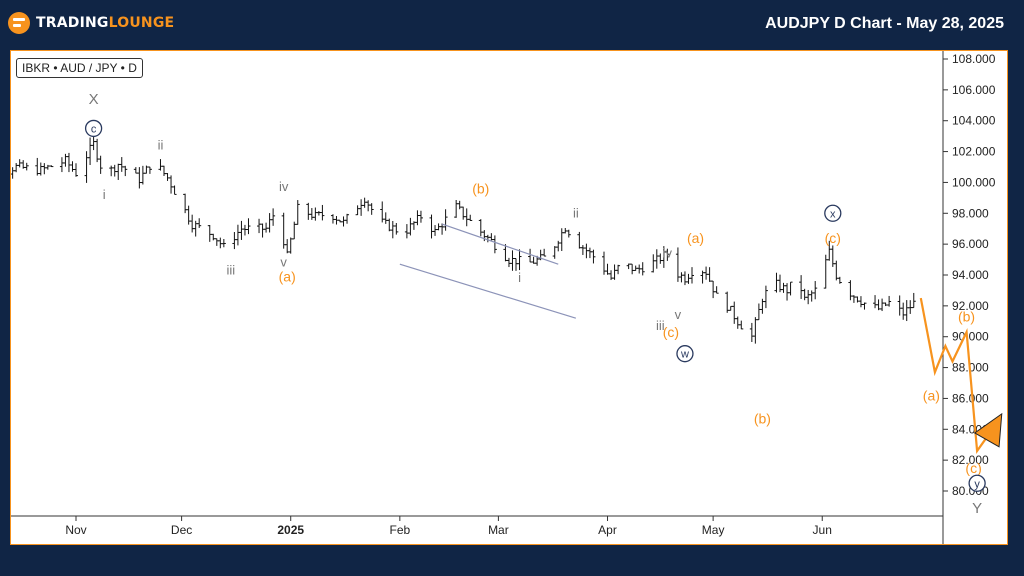  What do you see at coordinates (970, 337) in the screenshot?
I see `price-tick-label: 90.000` at bounding box center [970, 337].